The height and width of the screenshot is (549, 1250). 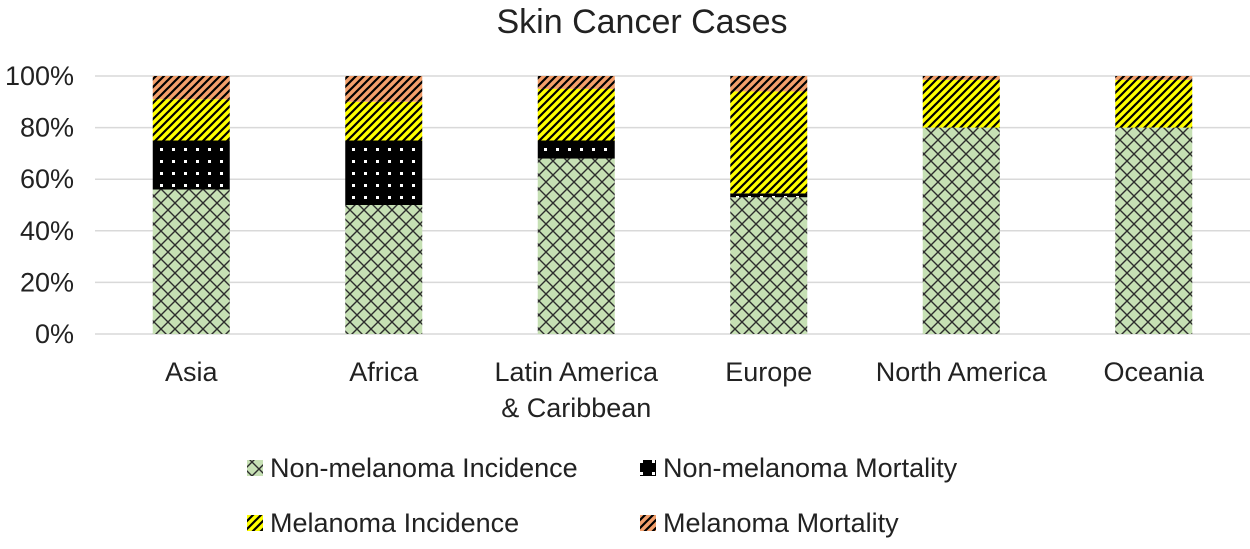 What do you see at coordinates (962, 372) in the screenshot?
I see `x-category-label: North America` at bounding box center [962, 372].